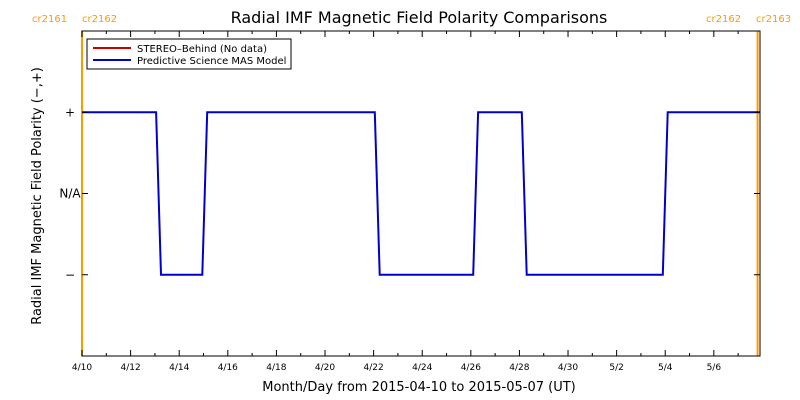  I want to click on x-tick-label: 5/4, so click(665, 368).